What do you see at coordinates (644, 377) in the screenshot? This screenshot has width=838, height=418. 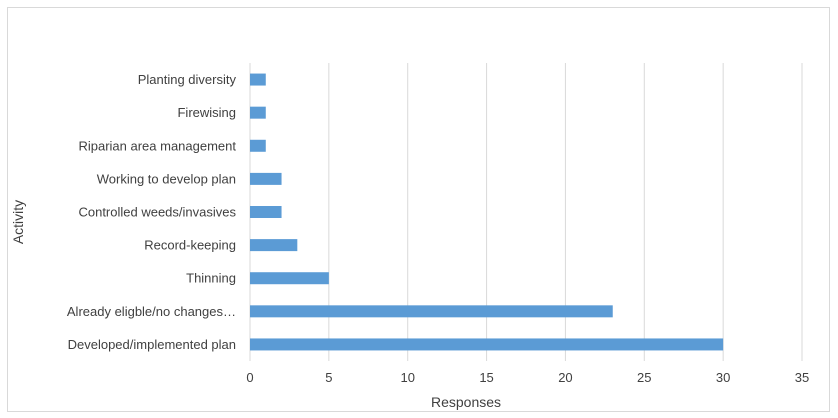 I see `x-tick-label: 25` at bounding box center [644, 377].